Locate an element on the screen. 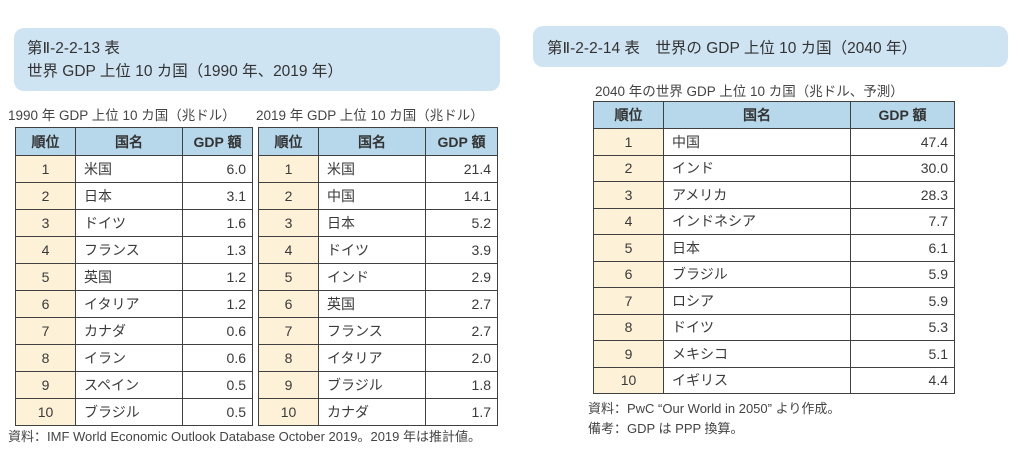 The image size is (1018, 465). table-row: 7 ロシア 5.9 is located at coordinates (774, 301).